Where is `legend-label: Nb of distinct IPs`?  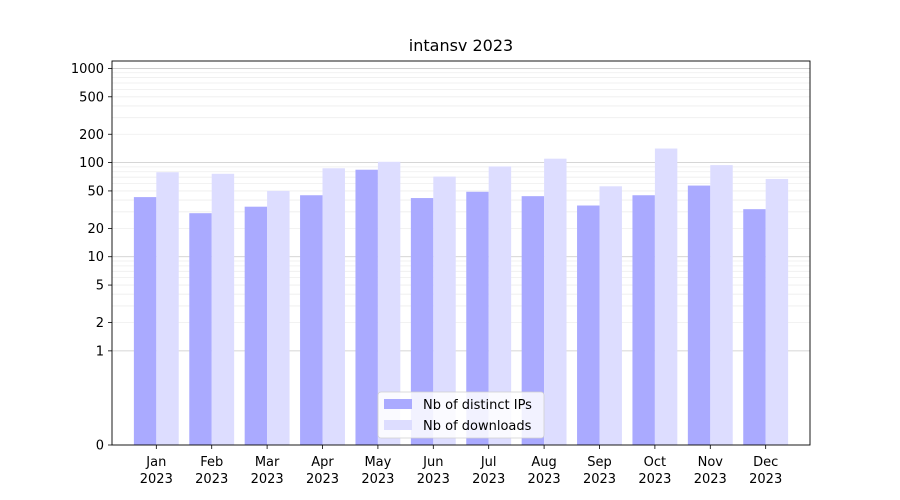 legend-label: Nb of distinct IPs is located at coordinates (477, 405).